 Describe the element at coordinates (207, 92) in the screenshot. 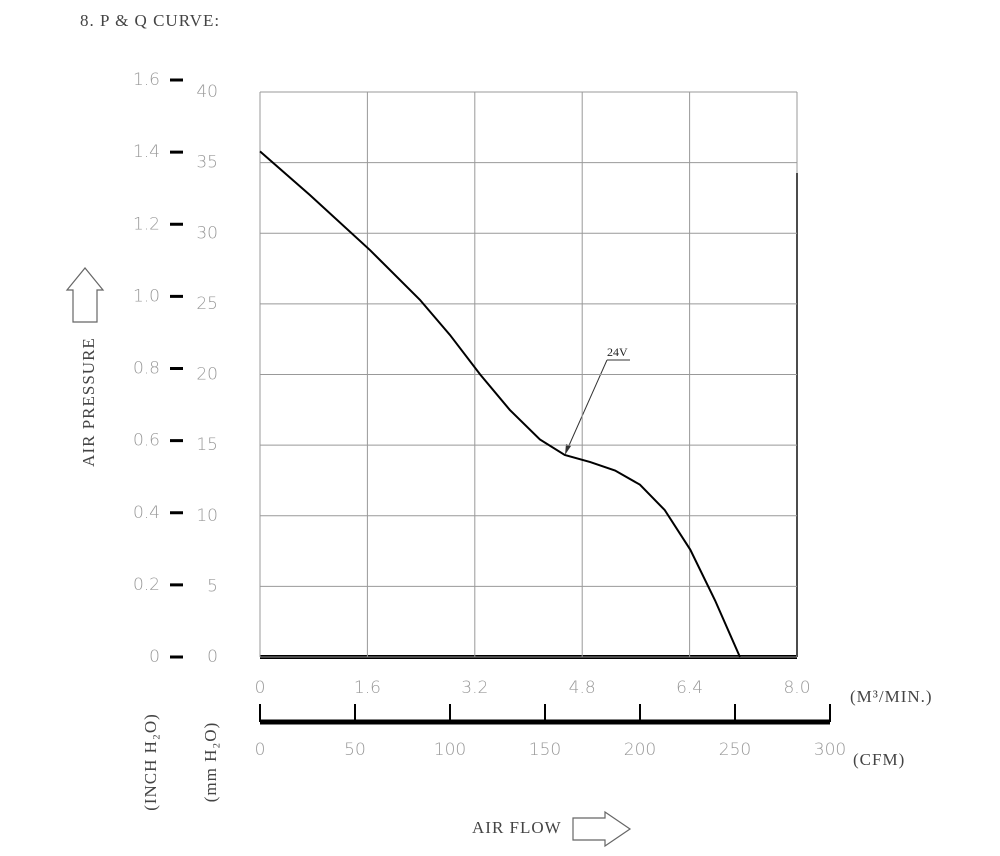

I see `y-tick-label: 40` at that location.